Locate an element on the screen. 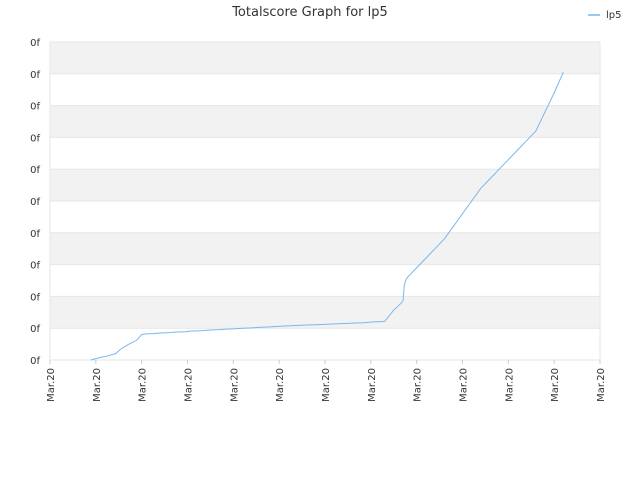 Image resolution: width=640 pixels, height=480 pixels. legend-label-lp5: lp5 is located at coordinates (614, 15).